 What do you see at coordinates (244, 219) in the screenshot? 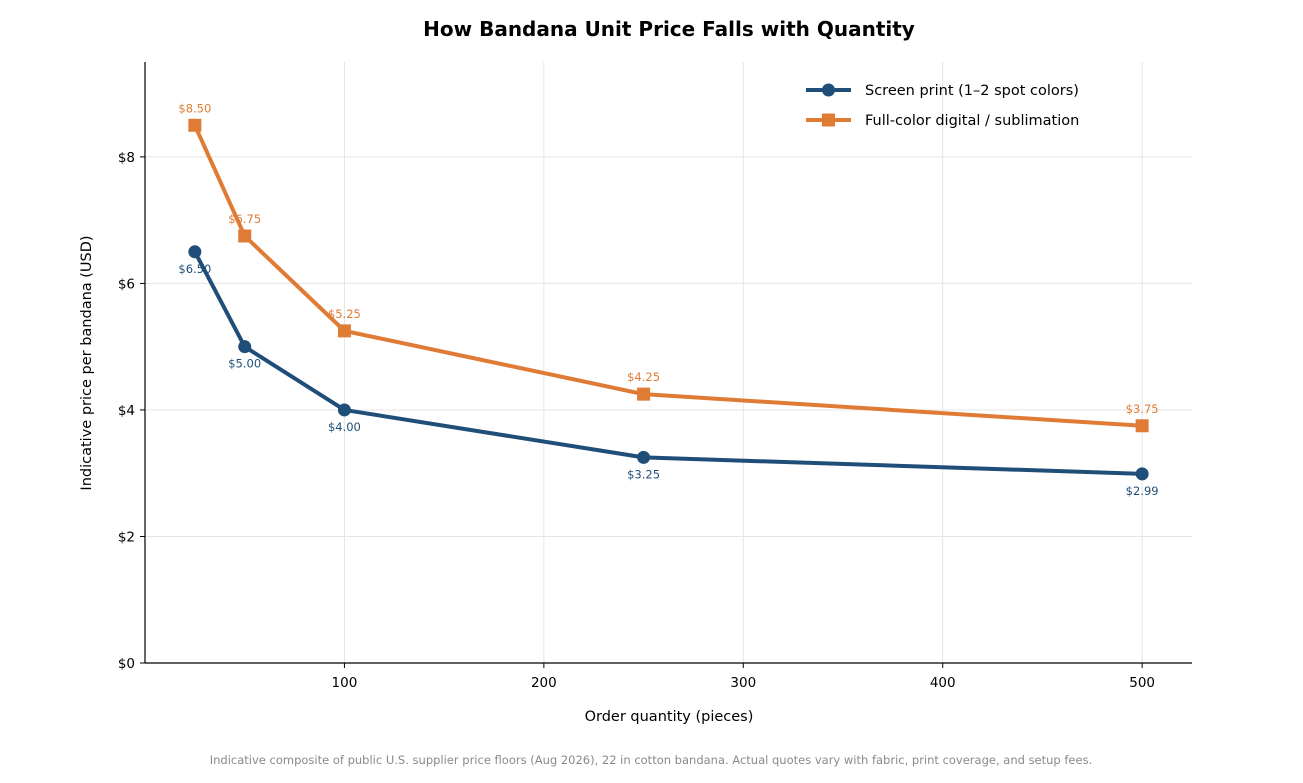
I see `data-label: $6.75` at bounding box center [244, 219].